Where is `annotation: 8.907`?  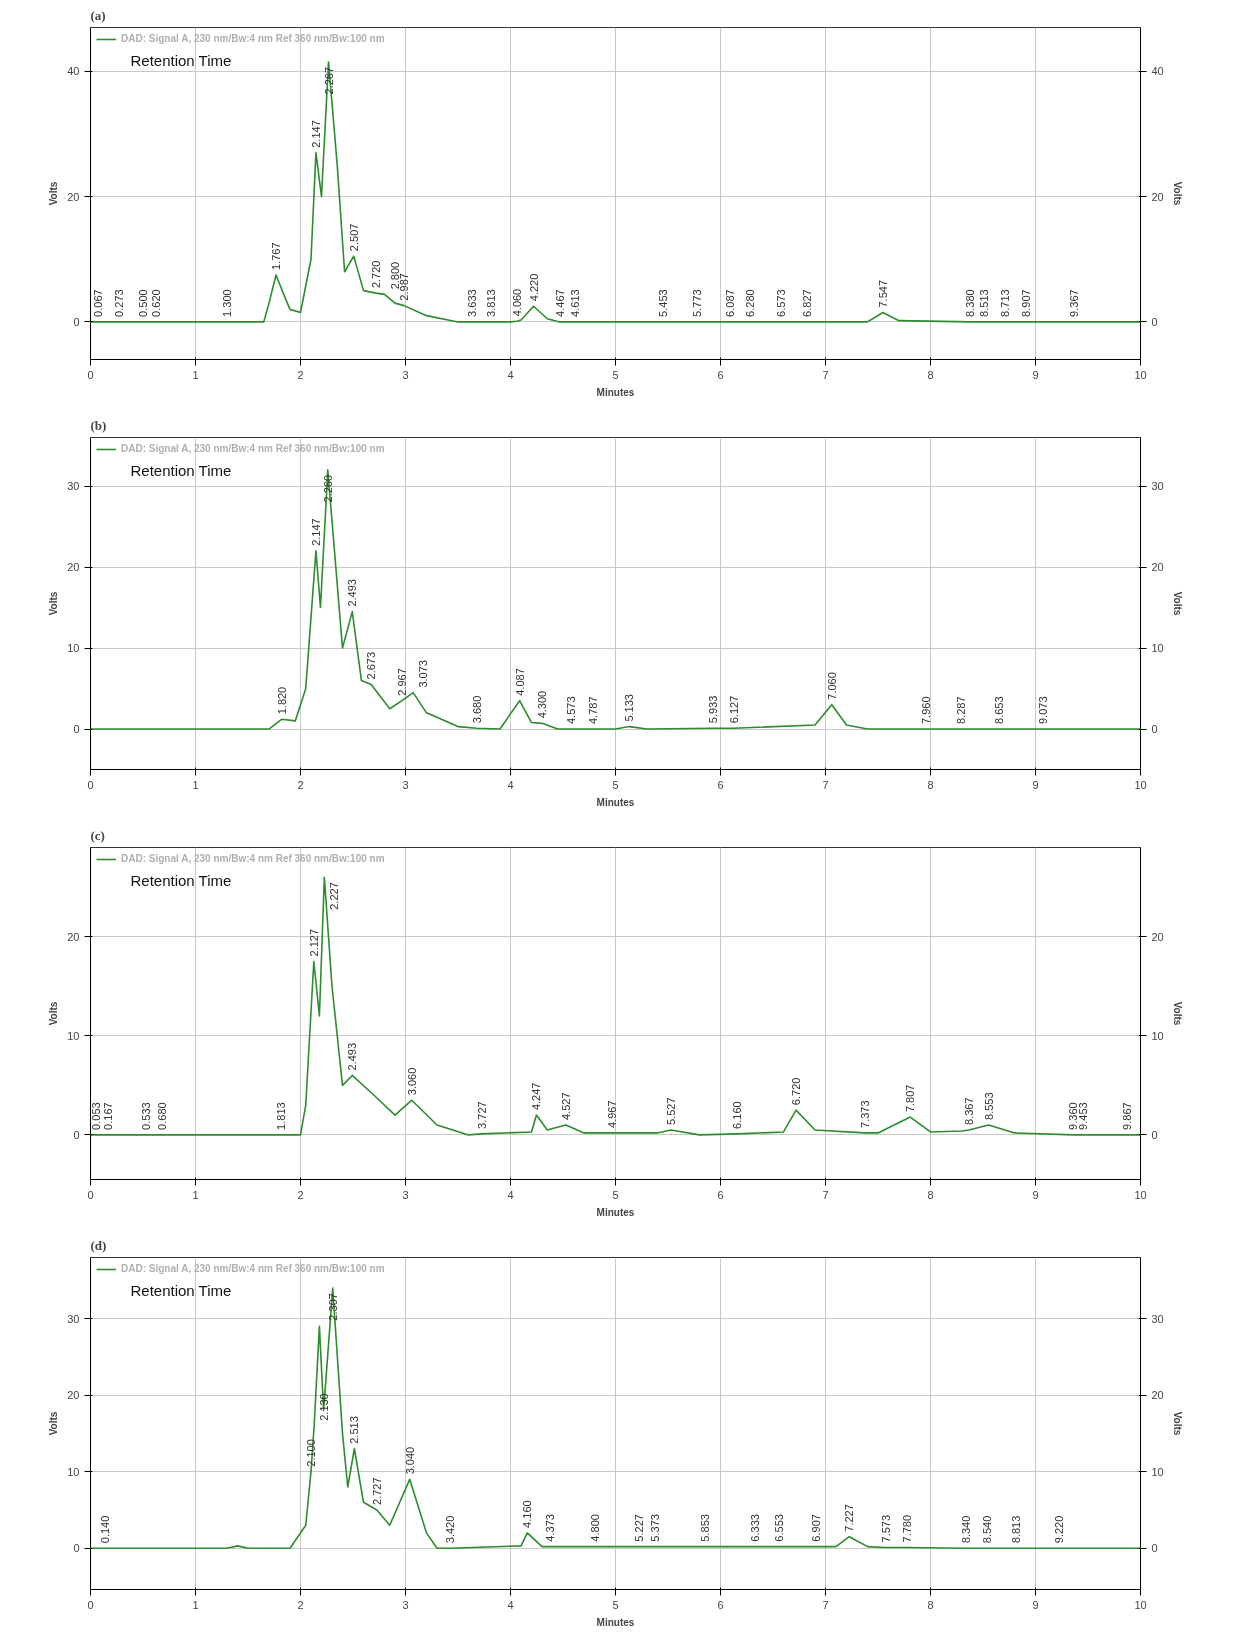 annotation: 8.907 is located at coordinates (1025, 303).